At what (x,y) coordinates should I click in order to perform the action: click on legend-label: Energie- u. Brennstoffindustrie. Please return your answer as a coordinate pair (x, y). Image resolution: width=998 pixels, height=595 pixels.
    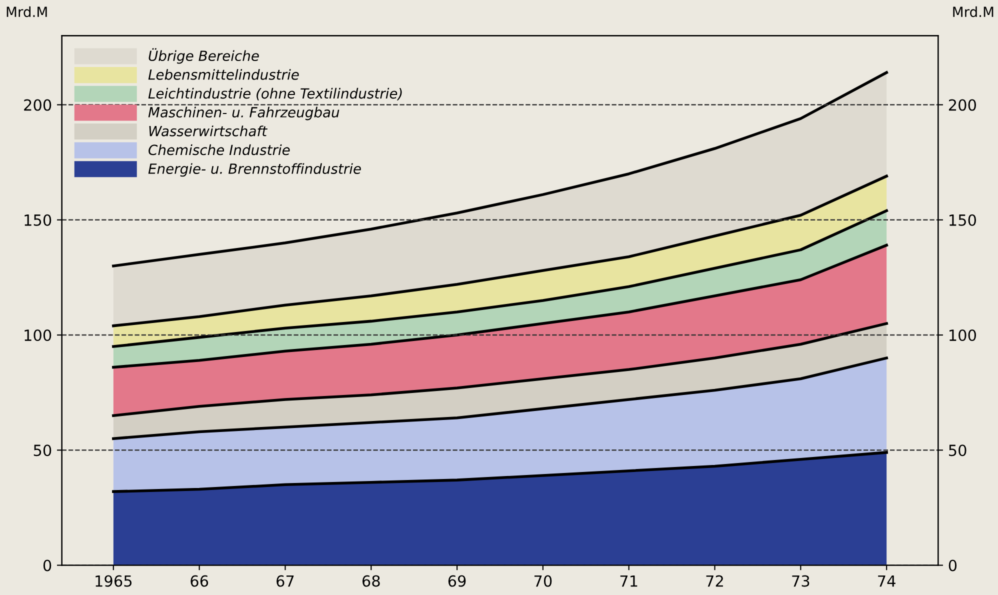
    Looking at the image, I should click on (254, 170).